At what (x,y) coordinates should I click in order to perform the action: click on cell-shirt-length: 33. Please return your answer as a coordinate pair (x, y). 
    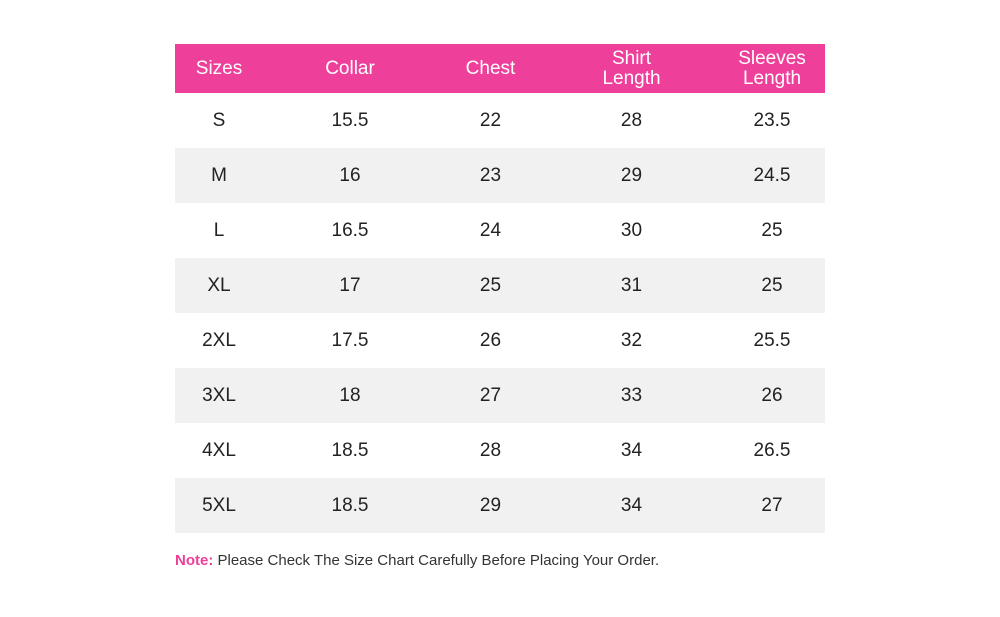
    Looking at the image, I should click on (631, 395).